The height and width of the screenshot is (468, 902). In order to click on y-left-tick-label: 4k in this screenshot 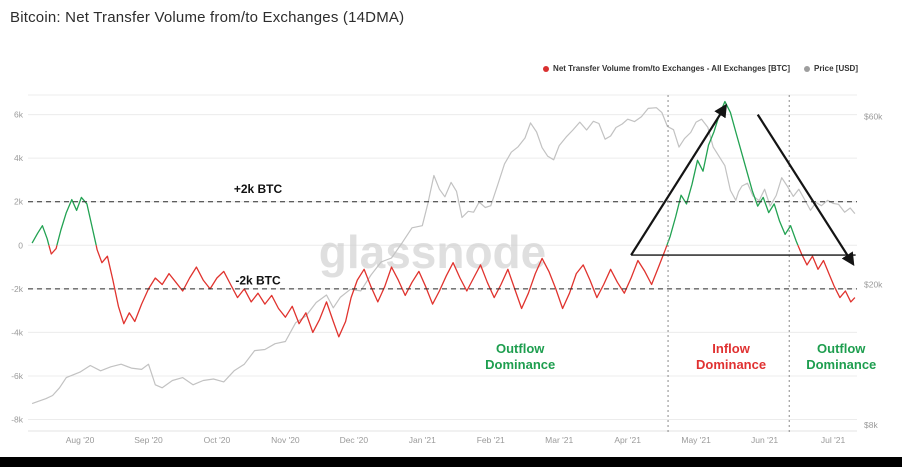, I will do `click(19, 158)`.